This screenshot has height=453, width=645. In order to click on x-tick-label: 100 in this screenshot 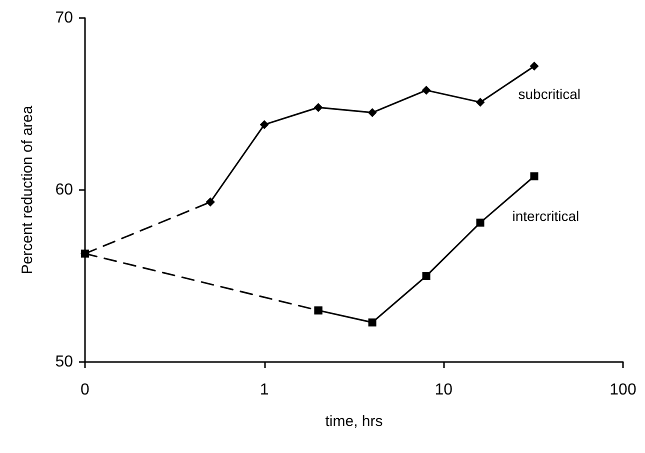, I will do `click(623, 390)`.